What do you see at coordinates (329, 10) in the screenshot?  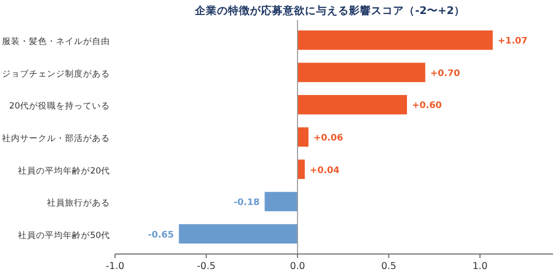 I see `chart-title: 企業の特徴が応募意欲に与える影響スコア（-2〜+2）` at bounding box center [329, 10].